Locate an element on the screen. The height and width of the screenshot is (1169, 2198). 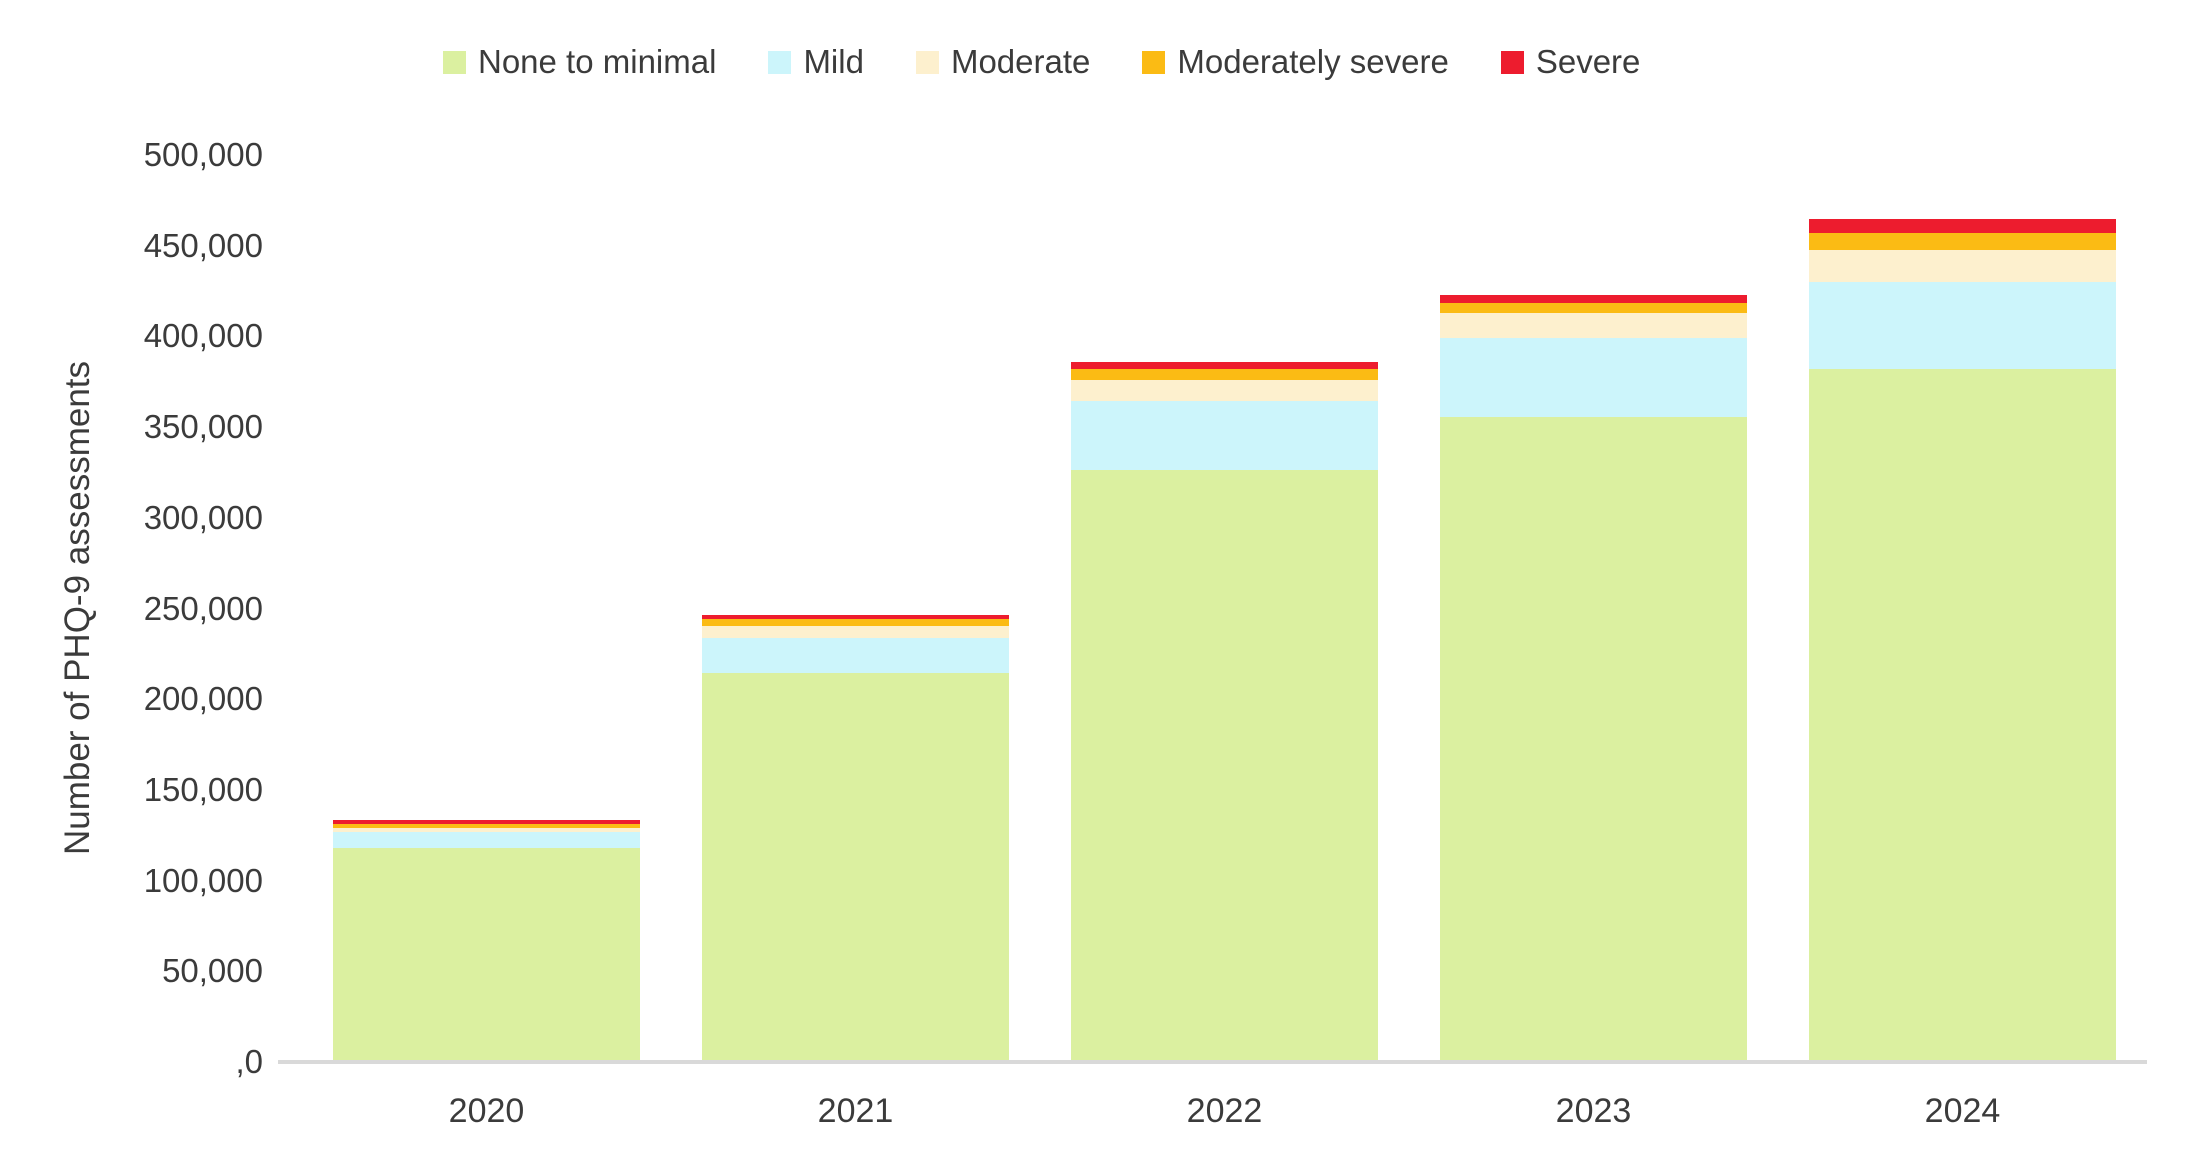
bar-segment-2023-severe is located at coordinates (1593, 298).